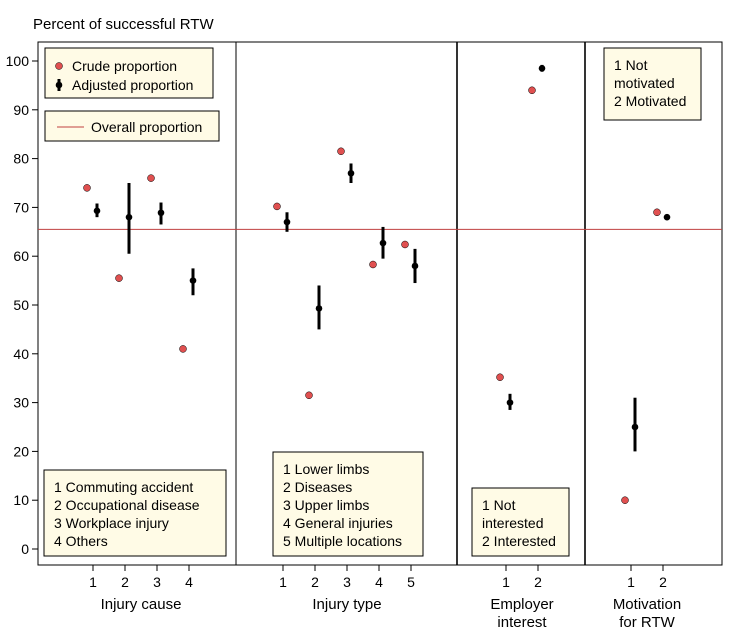 This screenshot has width=732, height=642. Describe the element at coordinates (519, 541) in the screenshot. I see `category-key-line: 2 Interested` at that location.